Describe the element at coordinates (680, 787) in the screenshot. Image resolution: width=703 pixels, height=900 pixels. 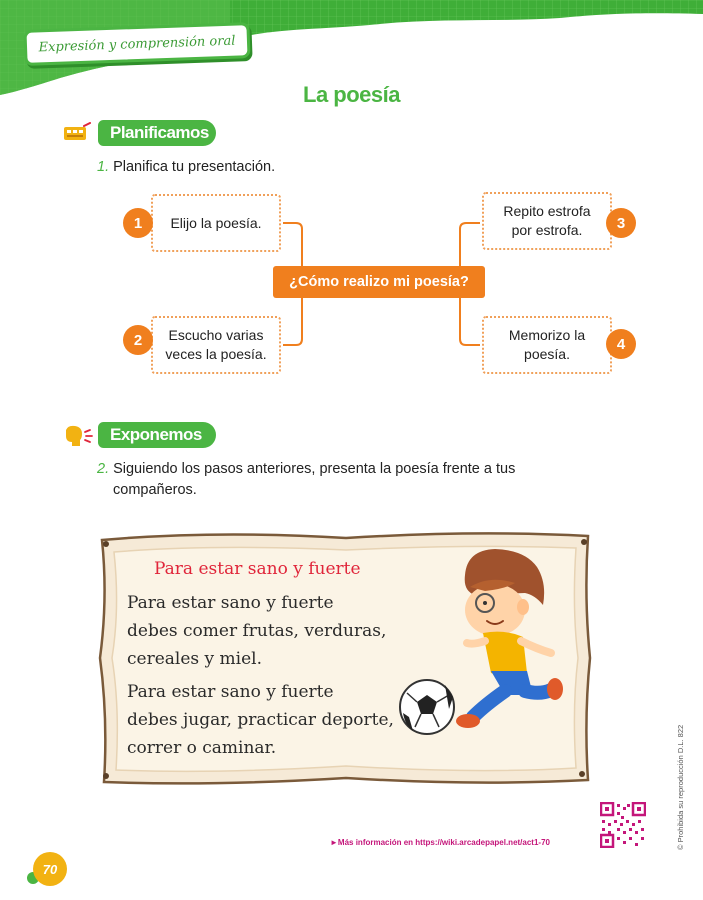
I see `copyright-note: © Prohibida su reproducción D.L. 822` at that location.